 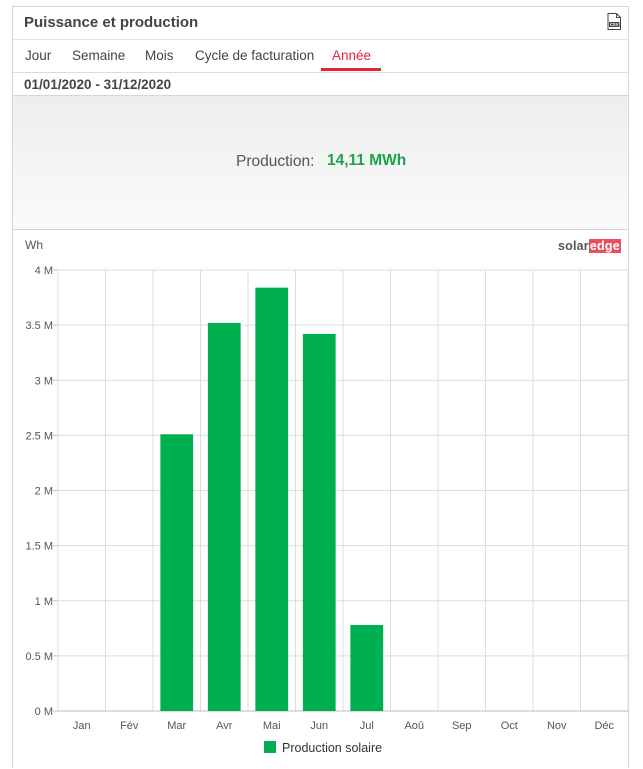 I want to click on x-tick-label: Oct, so click(x=509, y=726).